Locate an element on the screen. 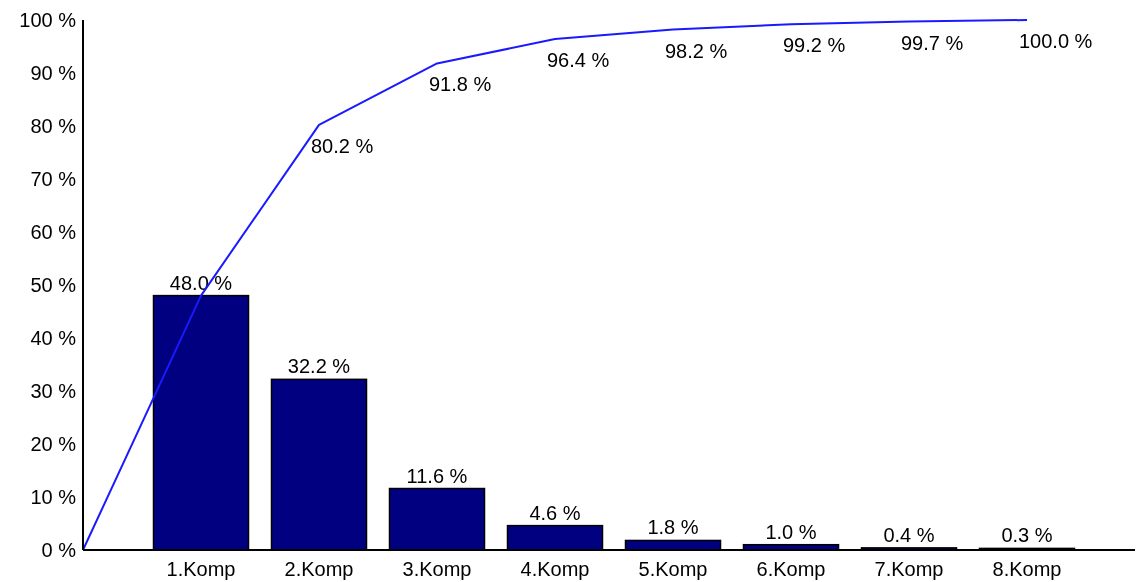 Image resolution: width=1139 pixels, height=582 pixels. data-label: 32.2 % is located at coordinates (319, 366).